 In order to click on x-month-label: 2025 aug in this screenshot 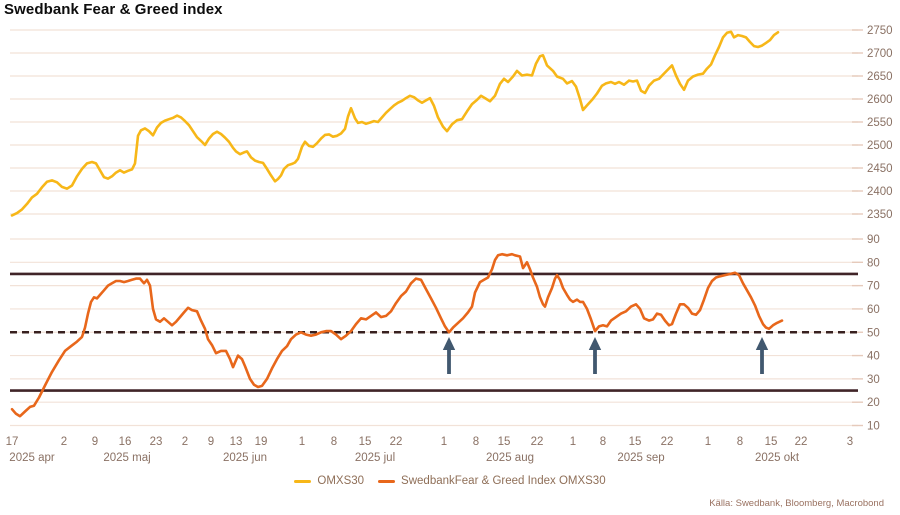, I will do `click(510, 458)`.